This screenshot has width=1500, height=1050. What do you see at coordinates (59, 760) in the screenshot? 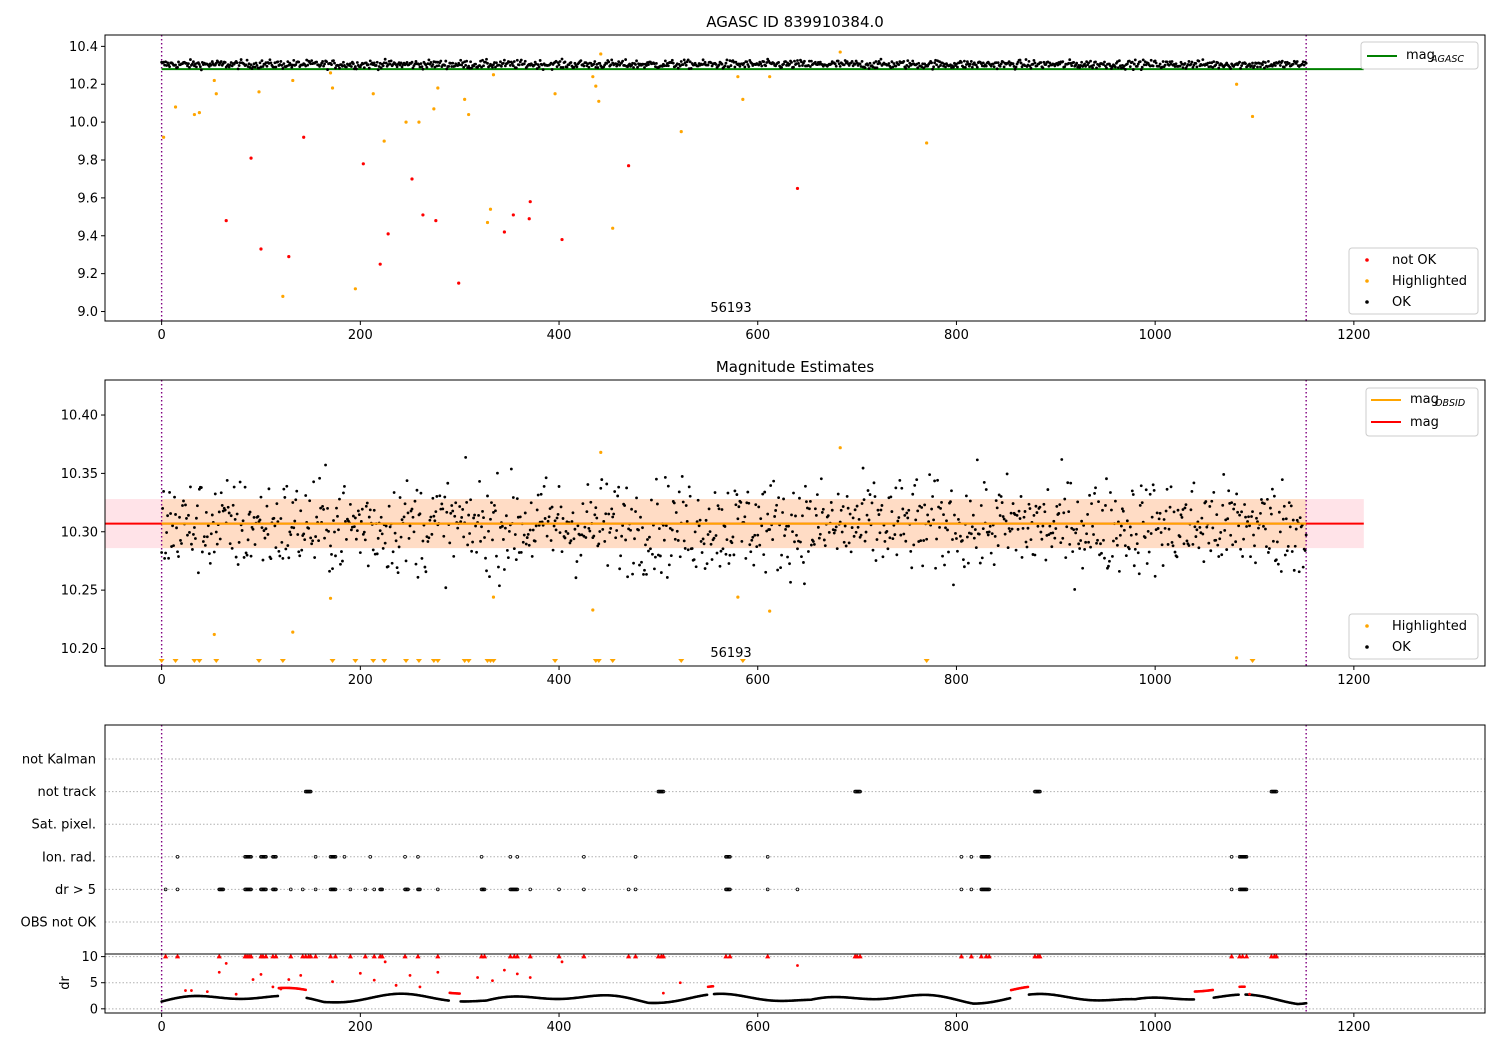
I see `flag-category-label: not Kalman` at bounding box center [59, 760].